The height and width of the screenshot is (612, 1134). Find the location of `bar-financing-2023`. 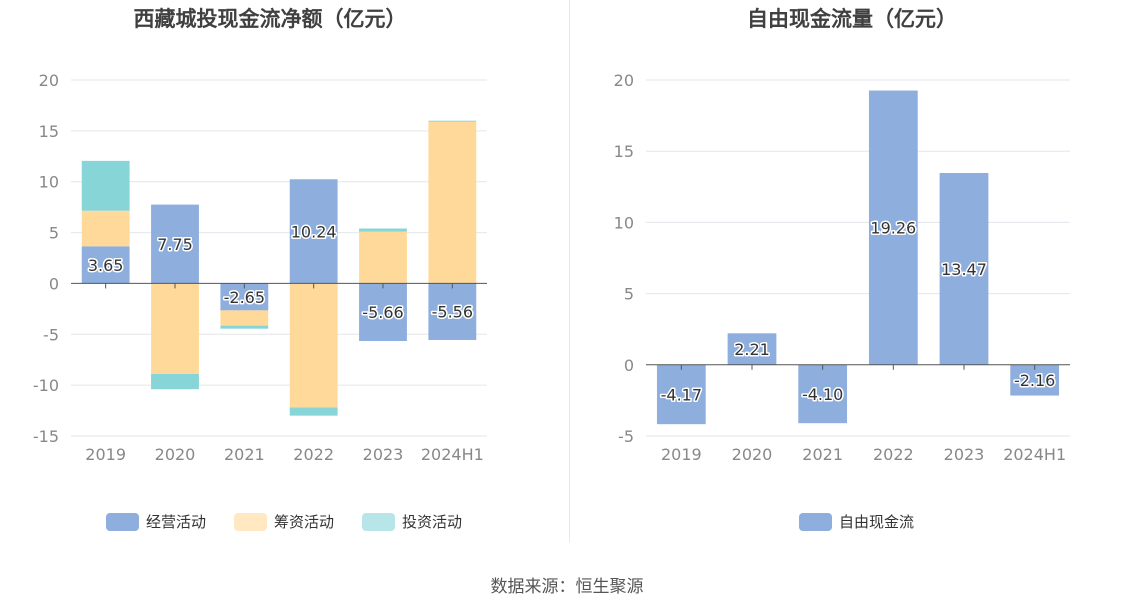

bar-financing-2023 is located at coordinates (383, 257).